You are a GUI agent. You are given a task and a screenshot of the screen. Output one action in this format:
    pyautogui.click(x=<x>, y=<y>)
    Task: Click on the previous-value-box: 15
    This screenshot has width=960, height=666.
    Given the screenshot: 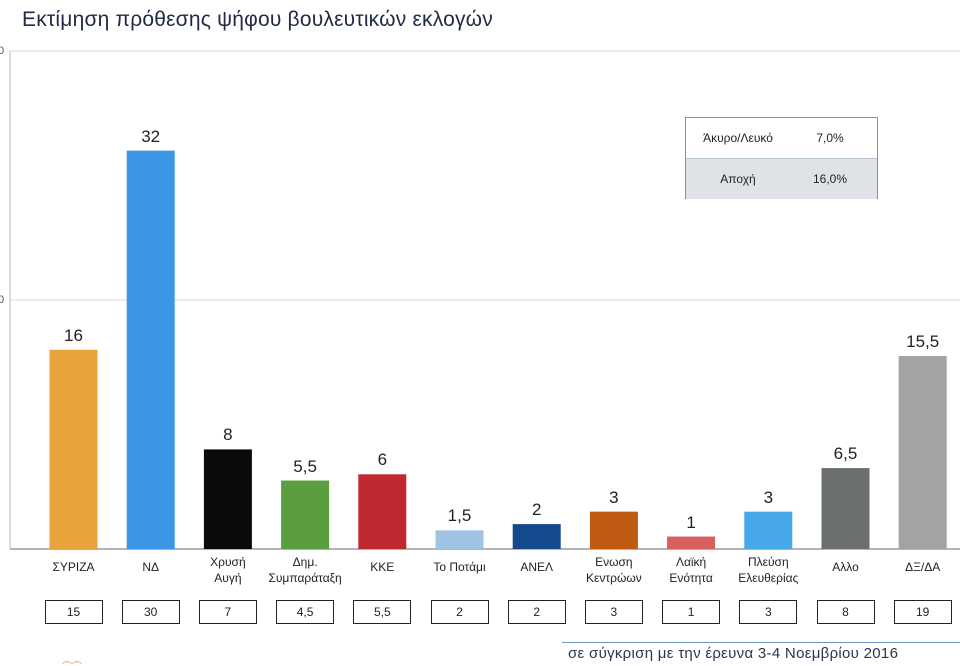 What is the action you would take?
    pyautogui.click(x=73, y=612)
    